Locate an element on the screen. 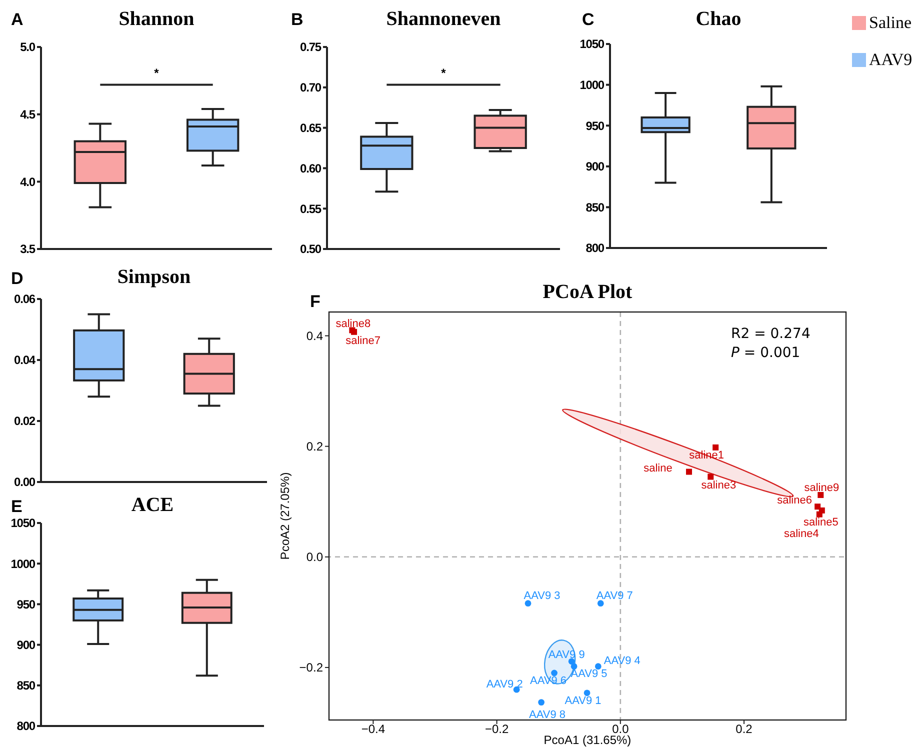  text: F is located at coordinates (315, 301).